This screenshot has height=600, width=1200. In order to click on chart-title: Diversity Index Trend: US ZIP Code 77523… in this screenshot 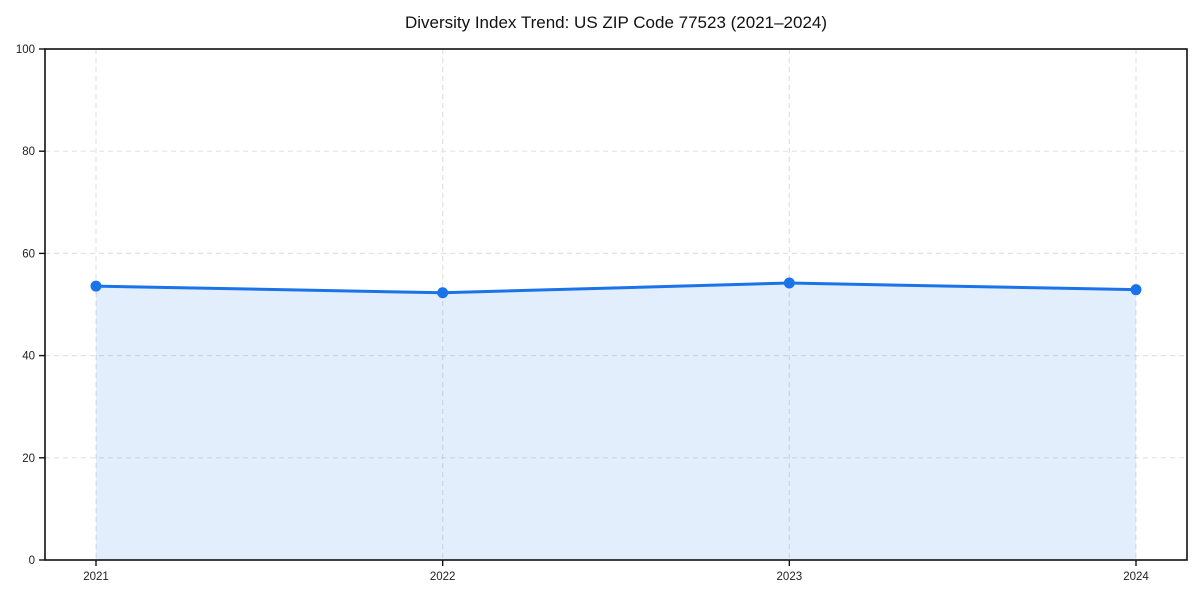, I will do `click(616, 22)`.